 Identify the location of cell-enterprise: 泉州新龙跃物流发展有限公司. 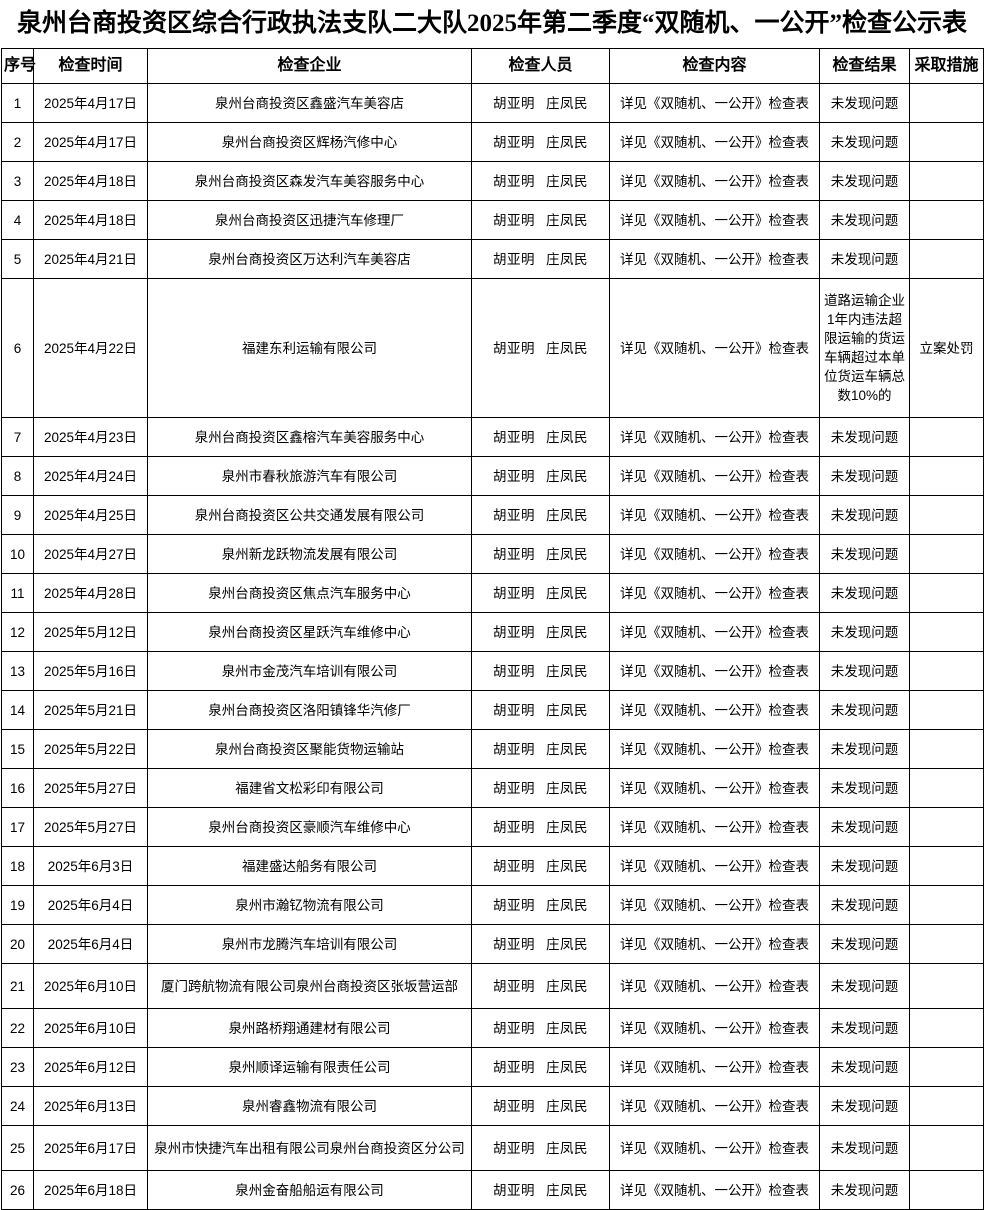
(309, 554).